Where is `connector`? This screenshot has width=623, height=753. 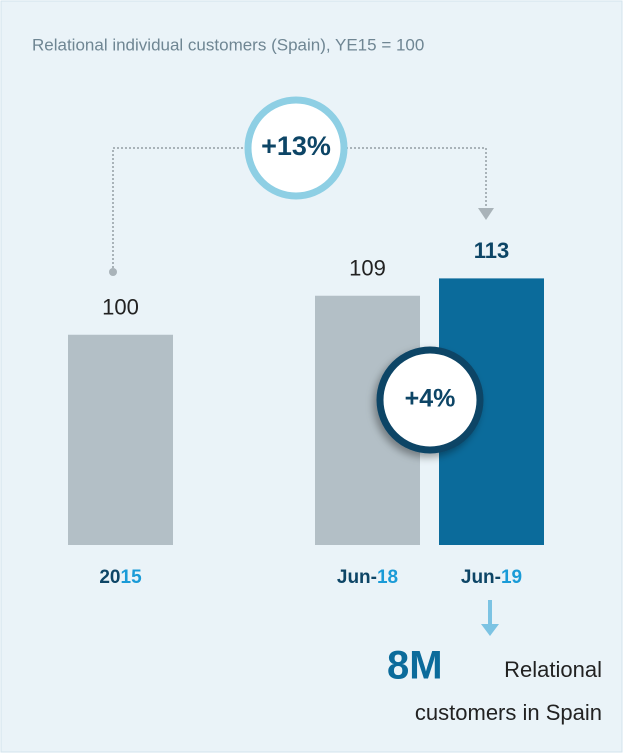
connector is located at coordinates (299, 209).